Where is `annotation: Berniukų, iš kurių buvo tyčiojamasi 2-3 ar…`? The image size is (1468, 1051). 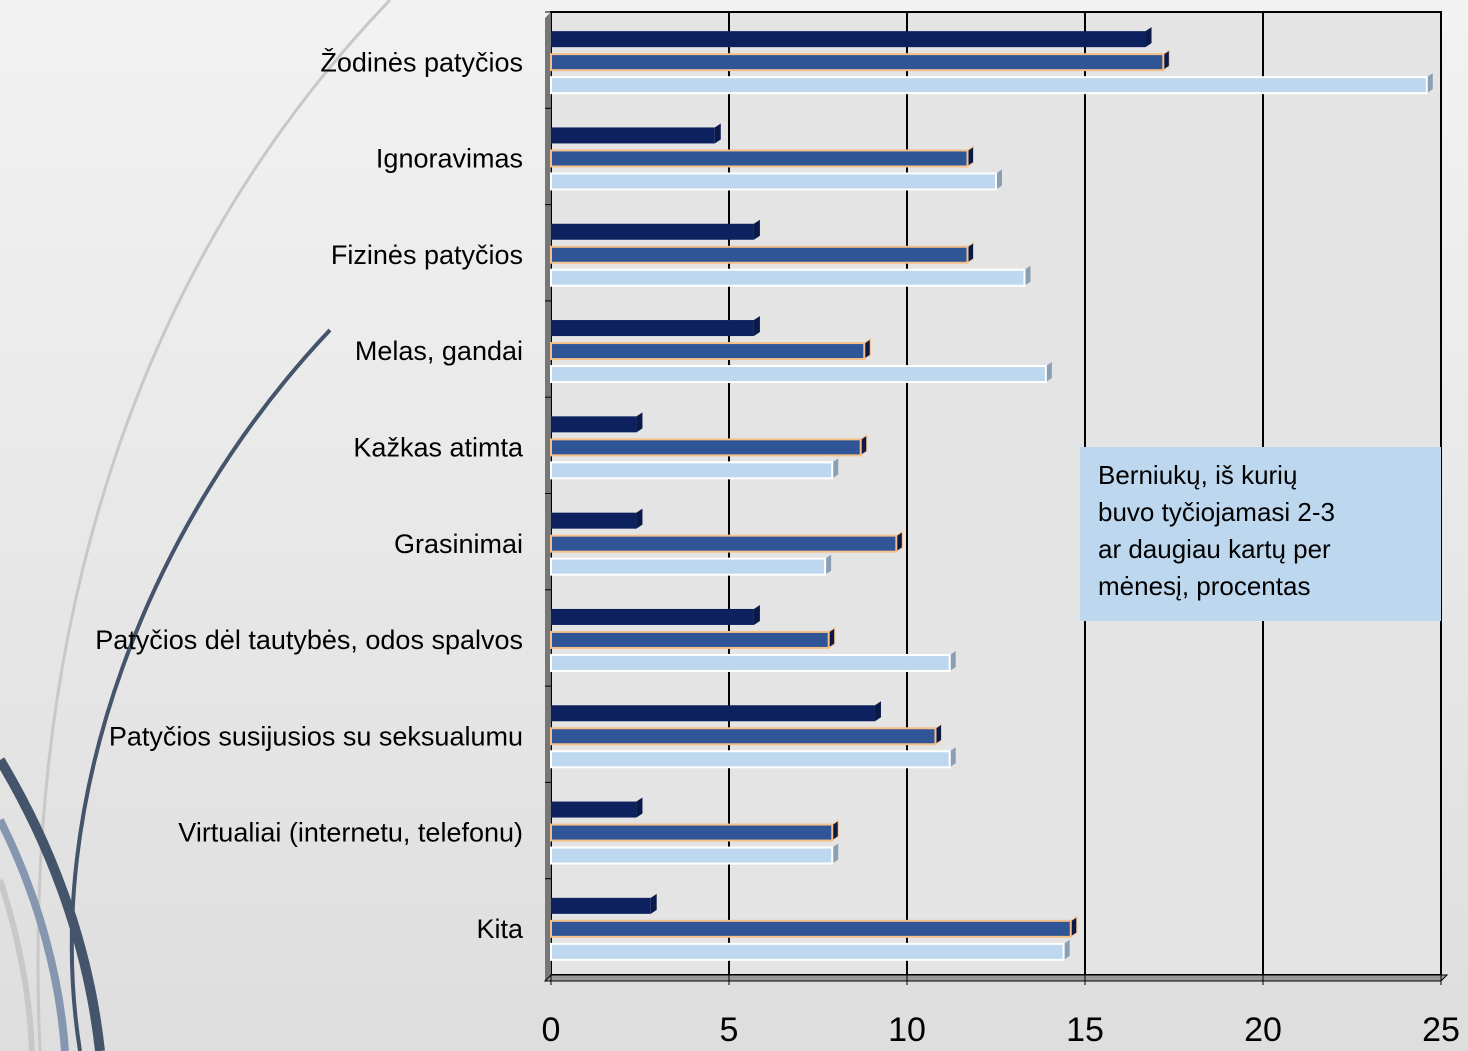 annotation: Berniukų, iš kurių buvo tyčiojamasi 2-3 ar… is located at coordinates (1260, 534).